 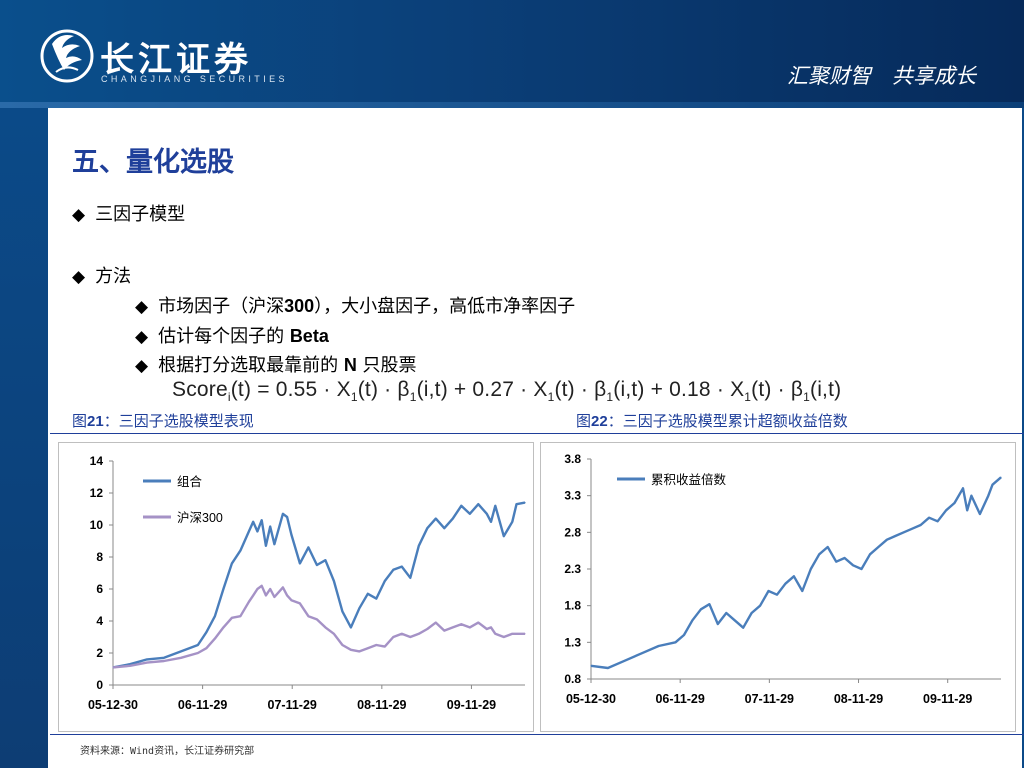 I want to click on footer-rule, so click(x=537, y=734).